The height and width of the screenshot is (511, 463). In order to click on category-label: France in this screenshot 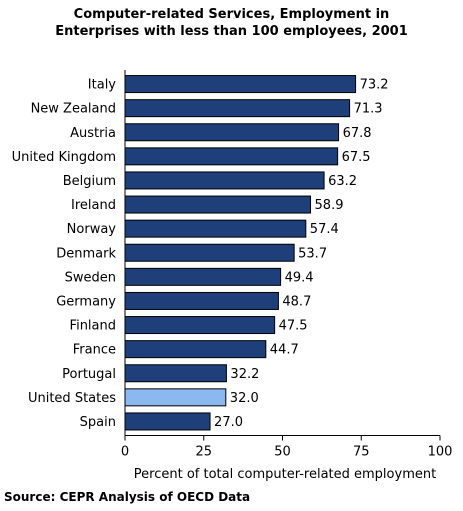, I will do `click(94, 350)`.